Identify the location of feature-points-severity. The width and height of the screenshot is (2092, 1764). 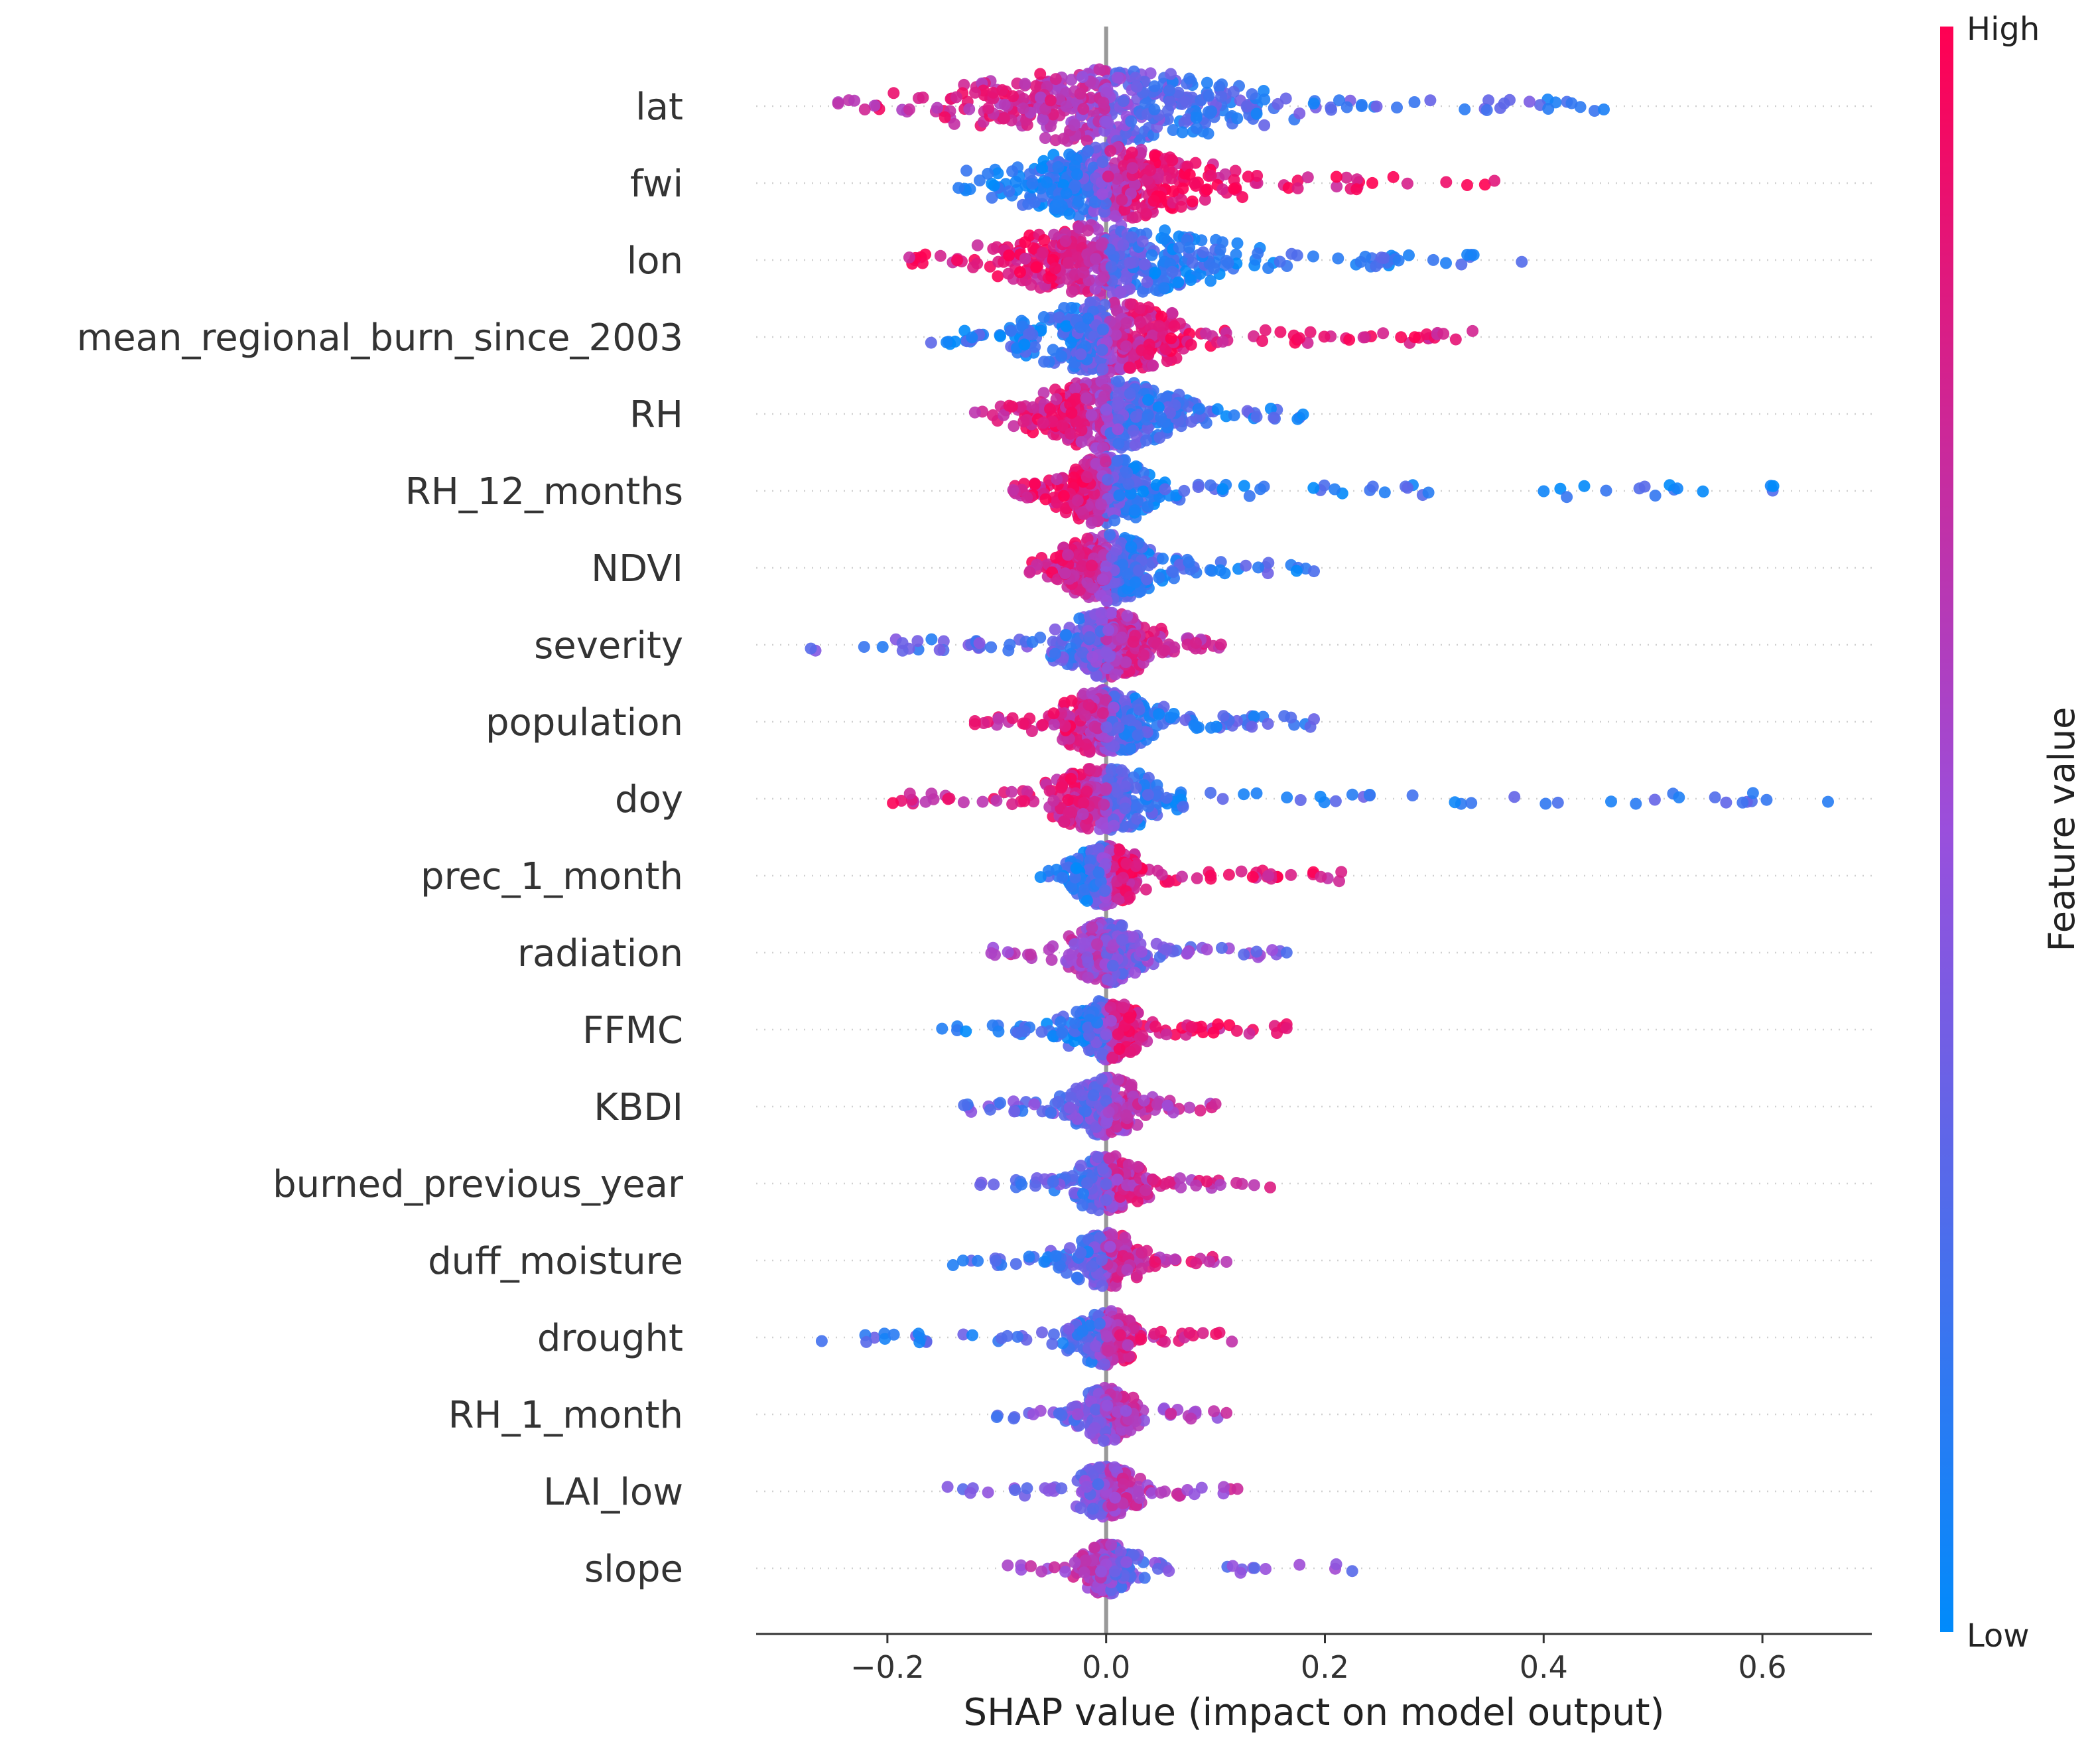
(1016, 645).